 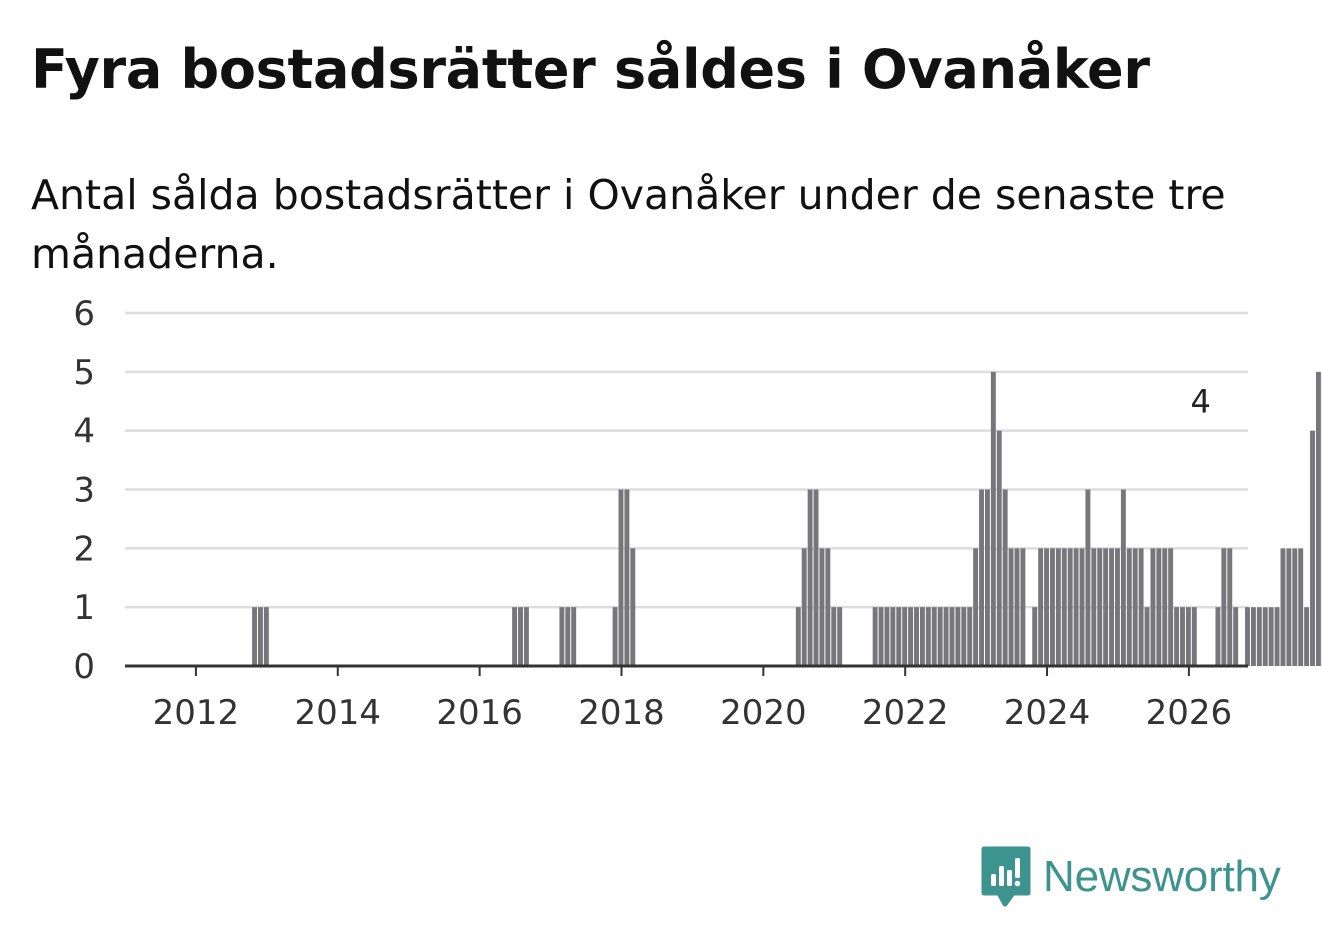 What do you see at coordinates (84, 432) in the screenshot?
I see `y-tick-label: 4` at bounding box center [84, 432].